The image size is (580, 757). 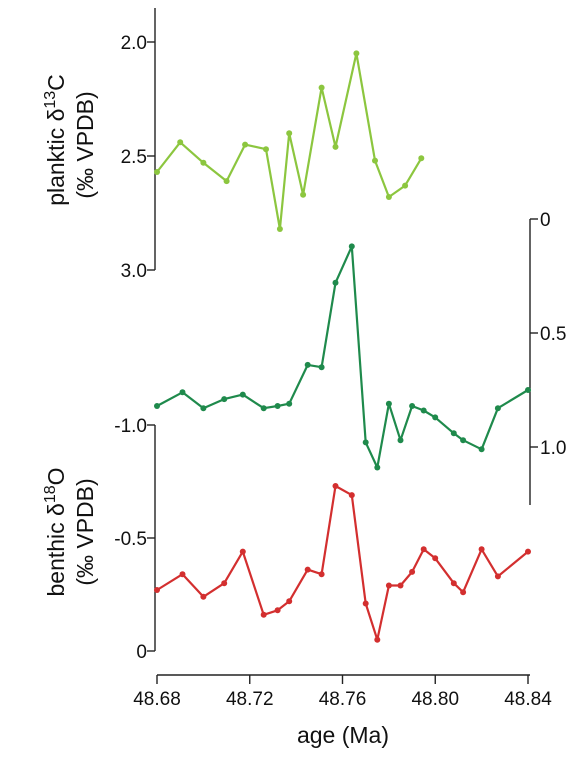 What do you see at coordinates (55, 531) in the screenshot?
I see `benthic-axis-title: benthic δ18O` at bounding box center [55, 531].